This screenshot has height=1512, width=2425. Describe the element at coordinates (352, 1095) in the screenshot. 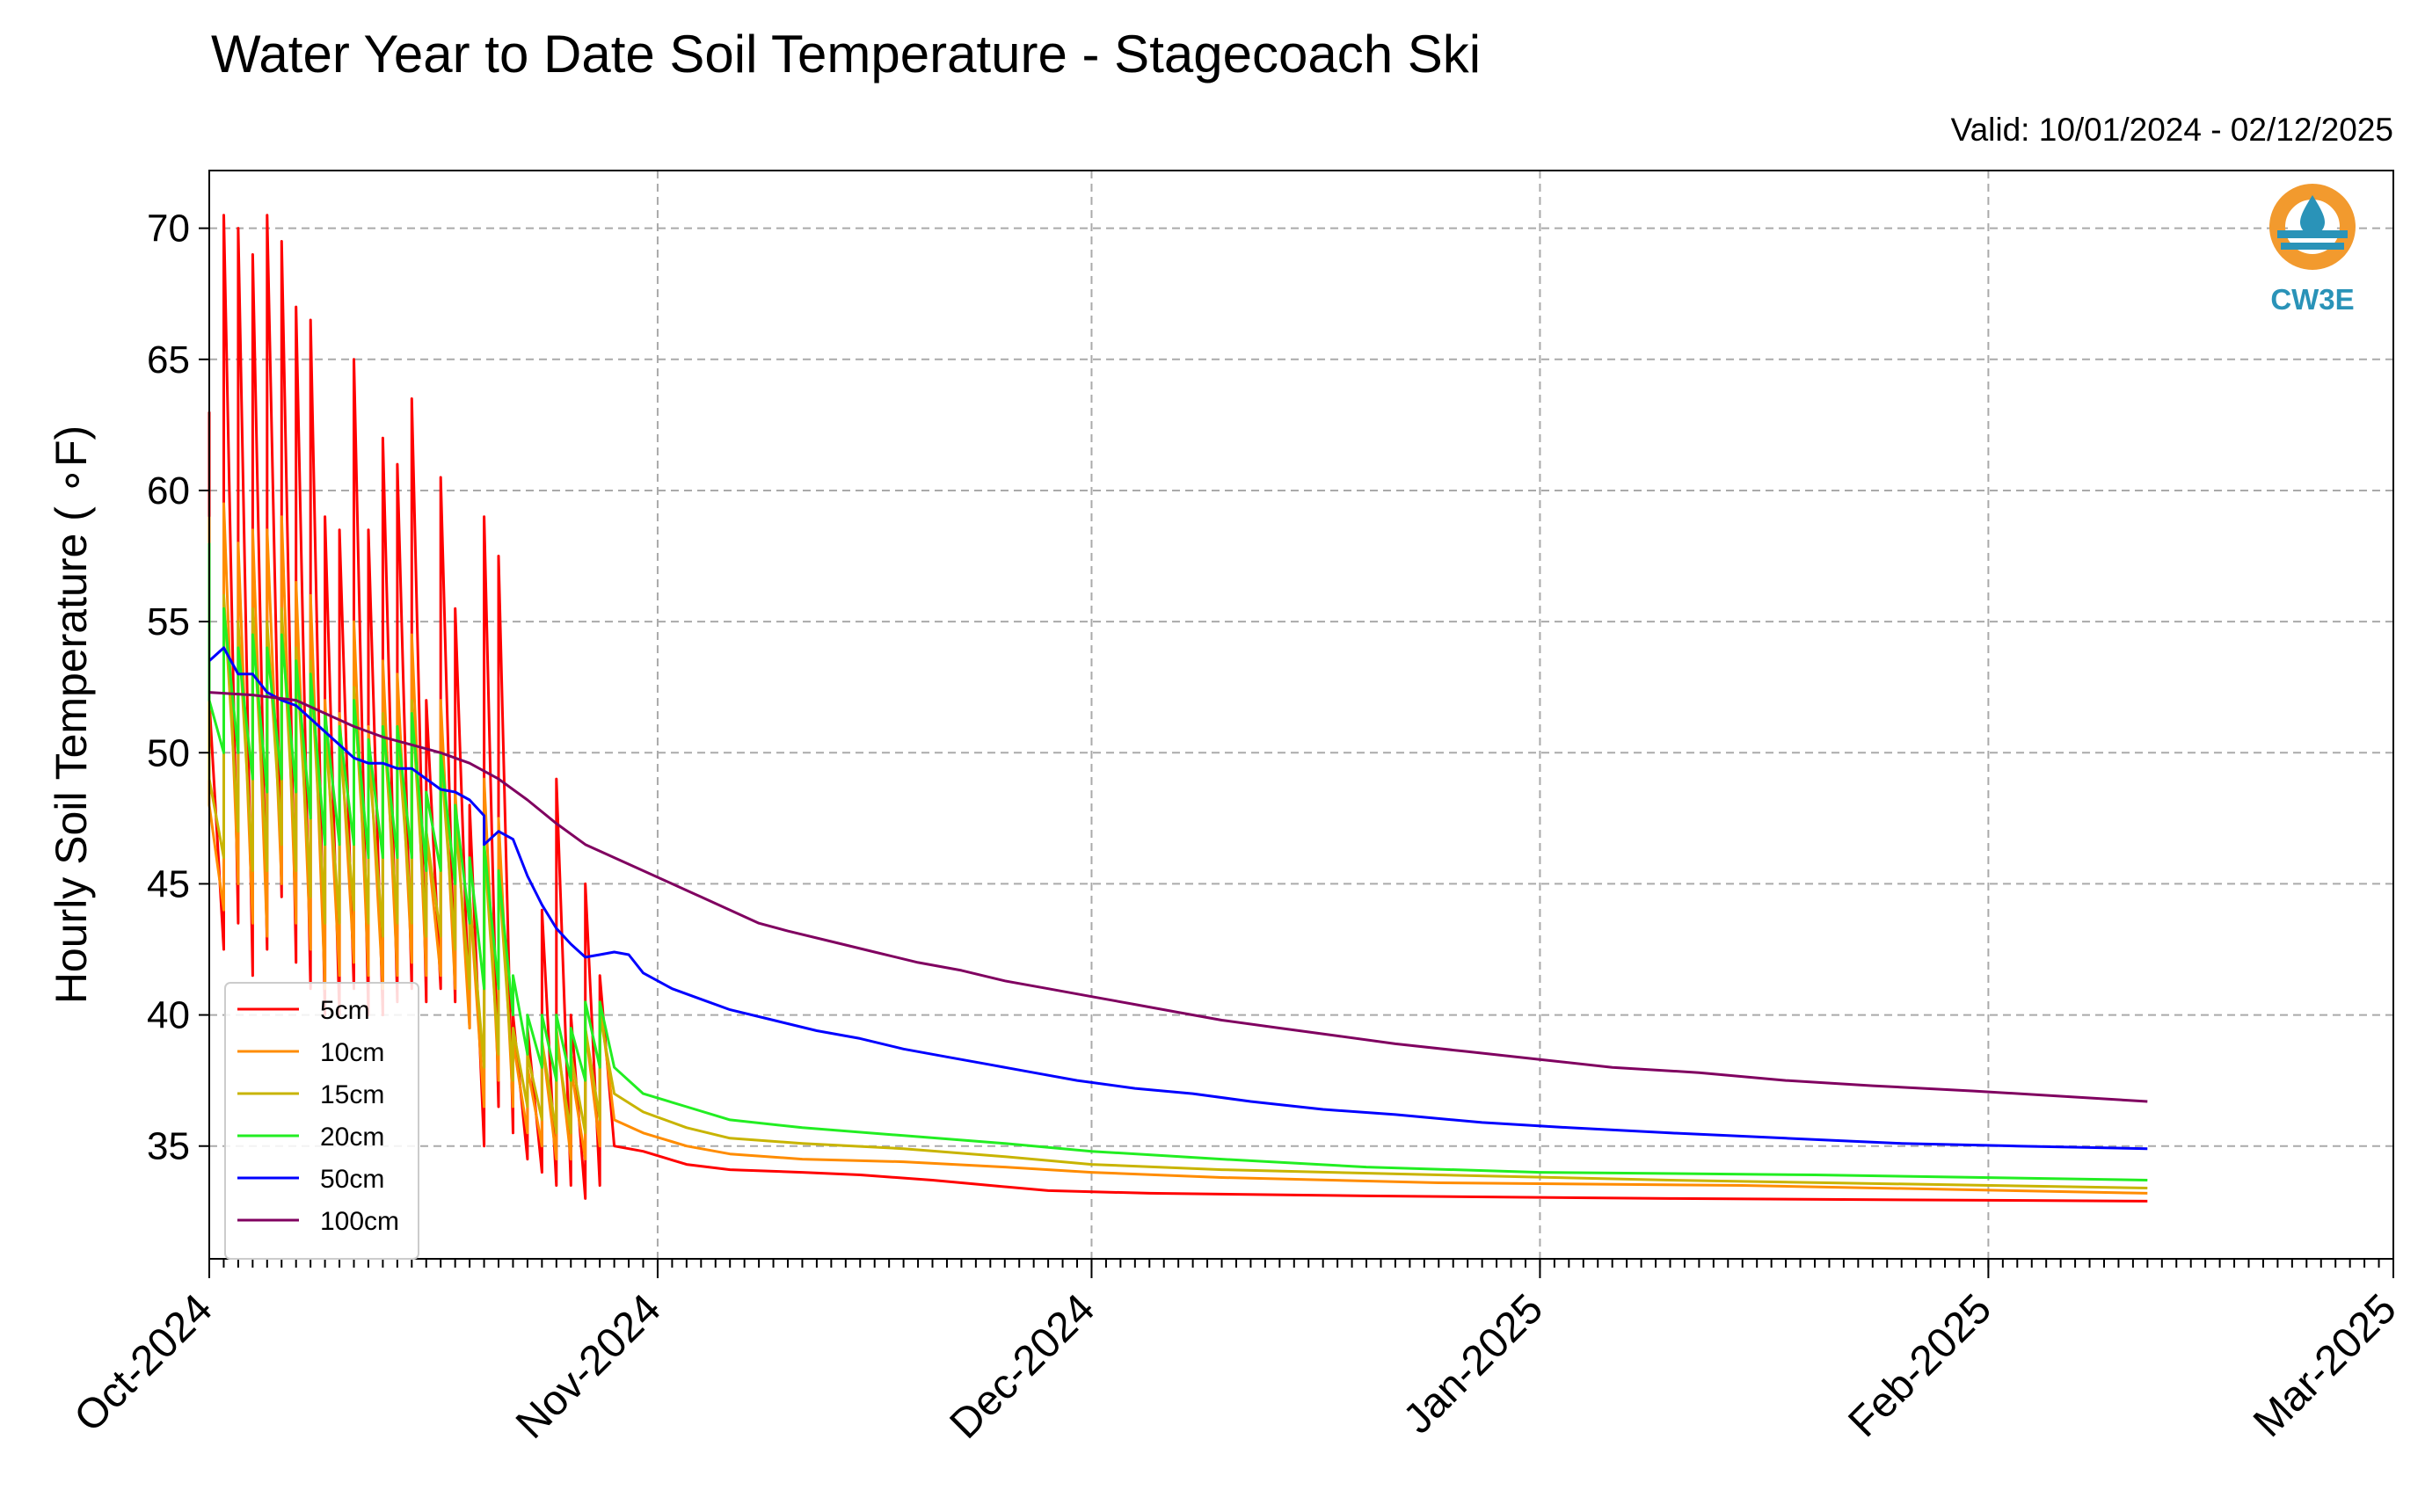

I see `legend-label-15cm: 15cm` at that location.